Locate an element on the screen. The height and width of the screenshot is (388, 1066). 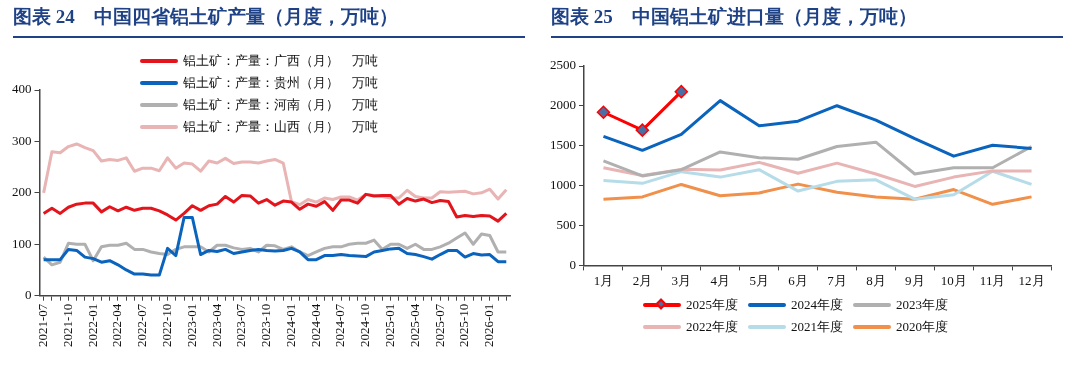
y-tick-label: 300 is located at coordinates (22, 140).